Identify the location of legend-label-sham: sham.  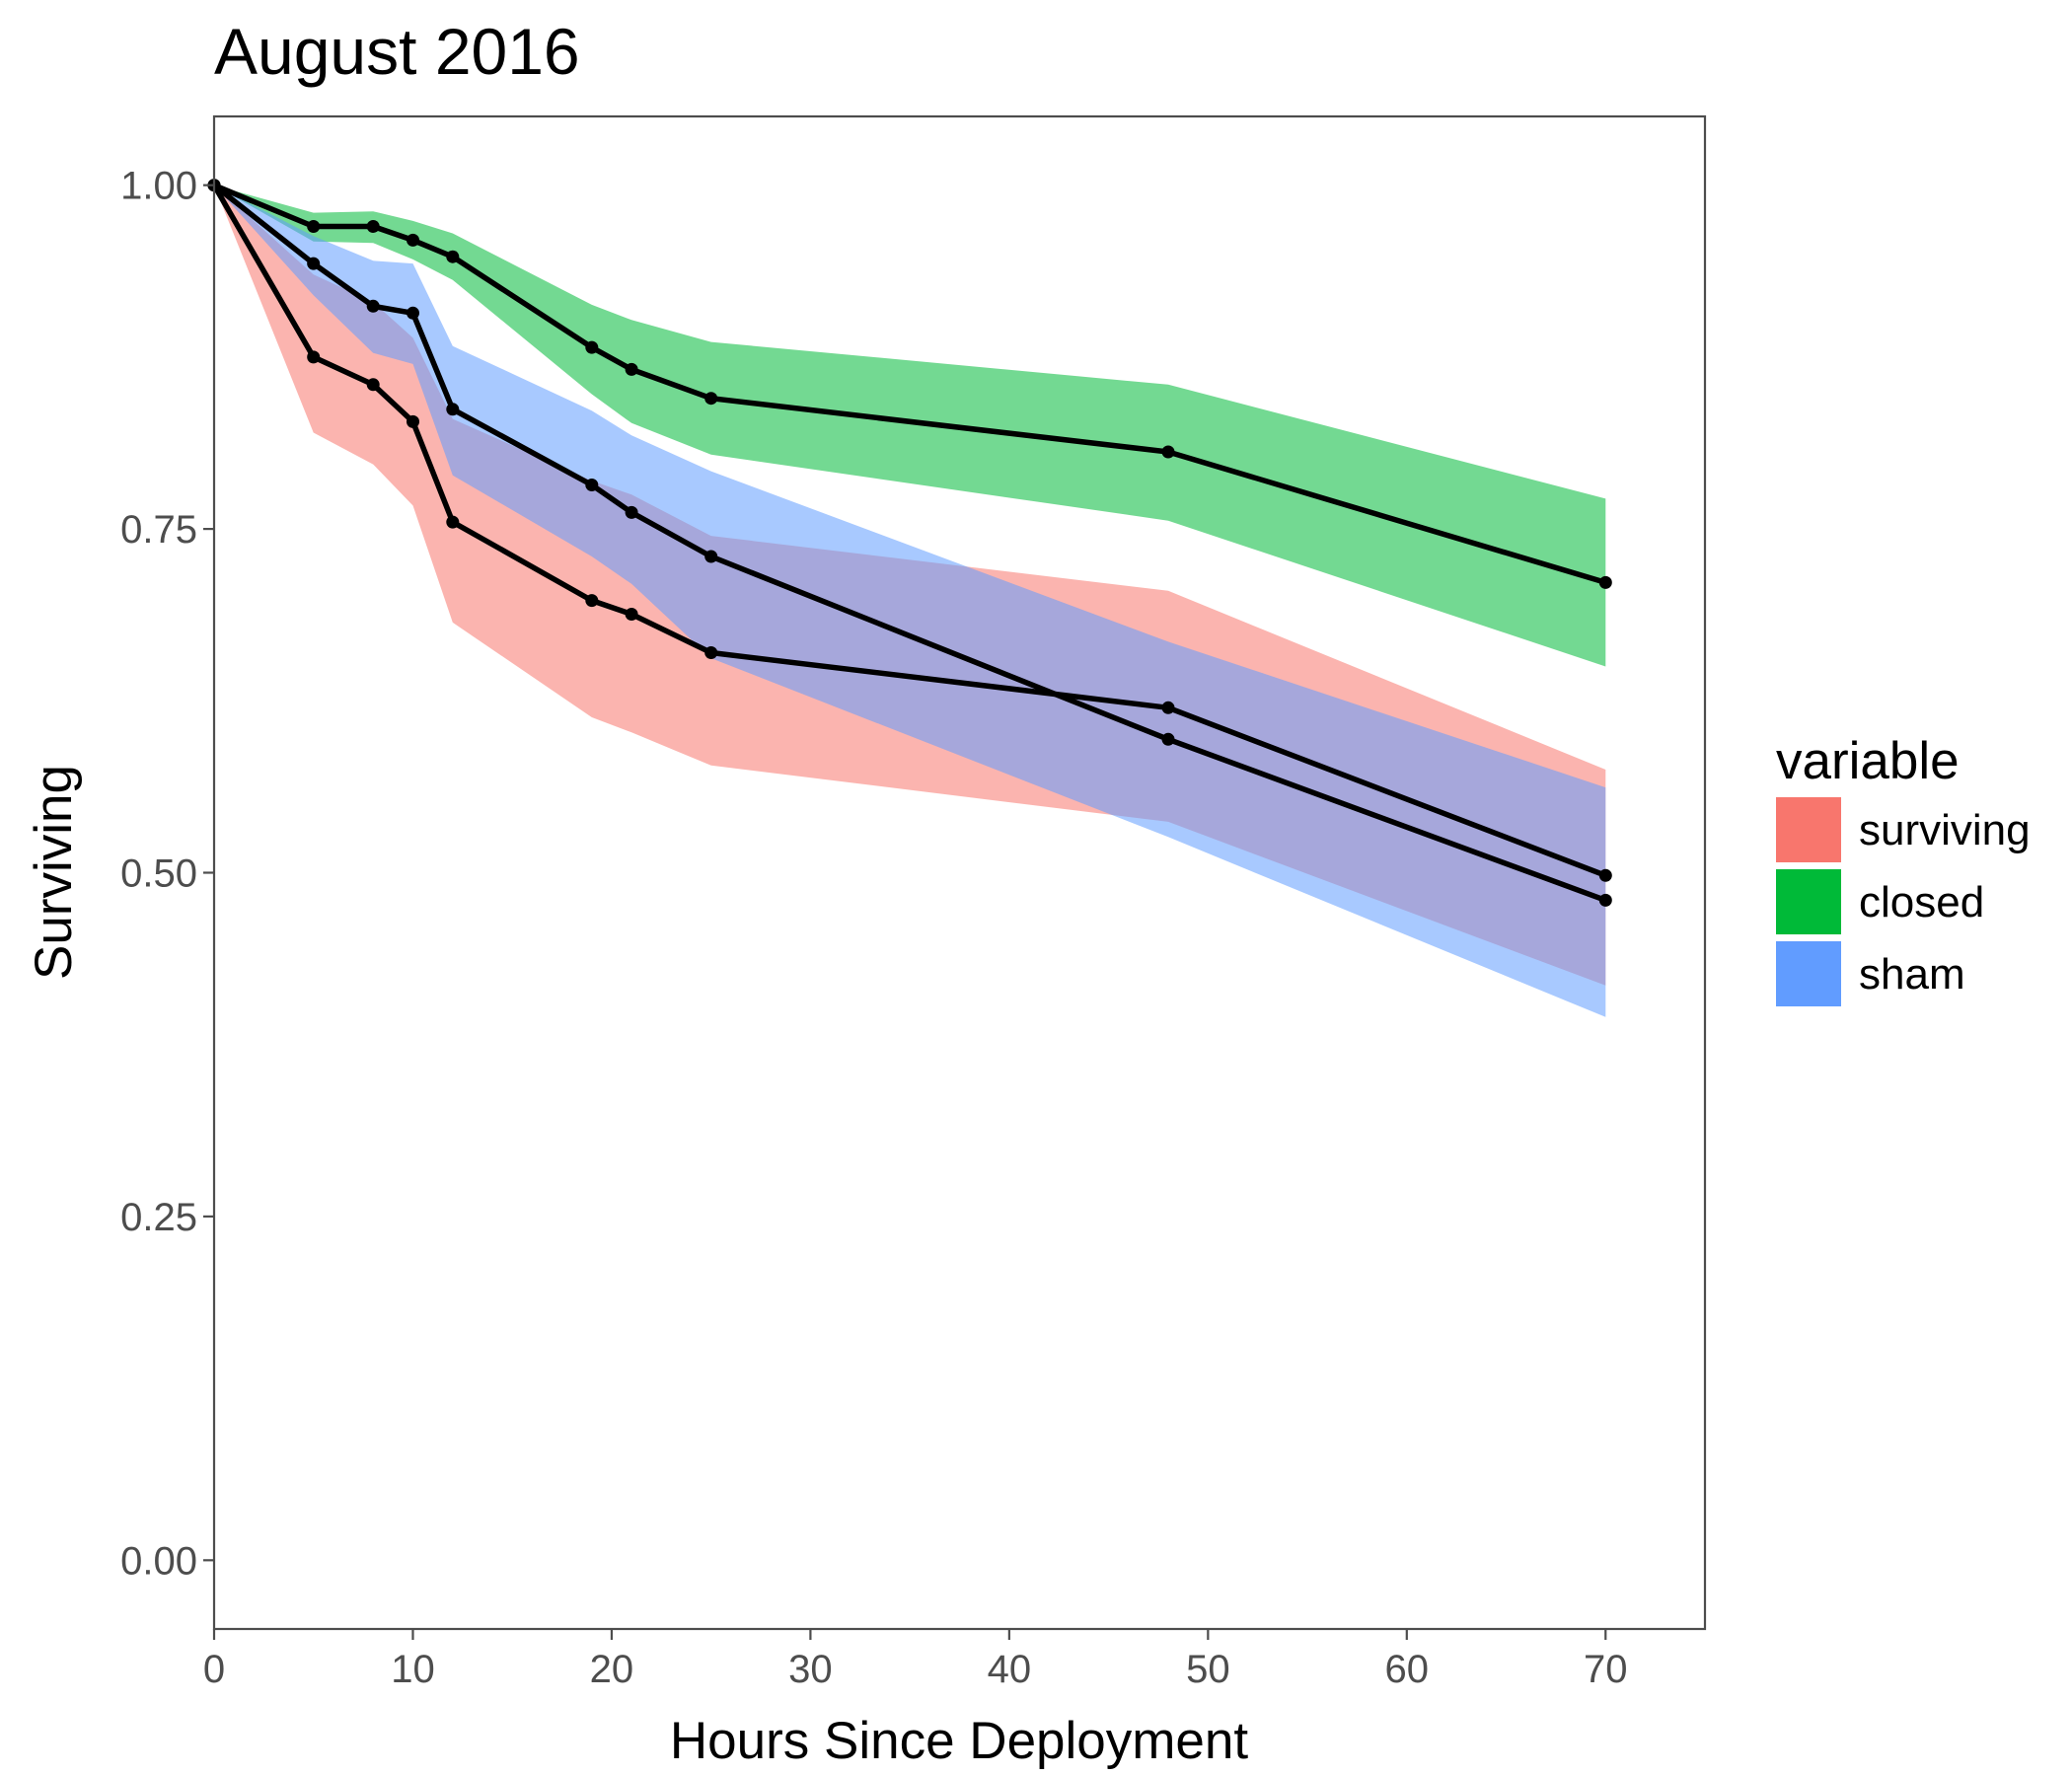
(1912, 975).